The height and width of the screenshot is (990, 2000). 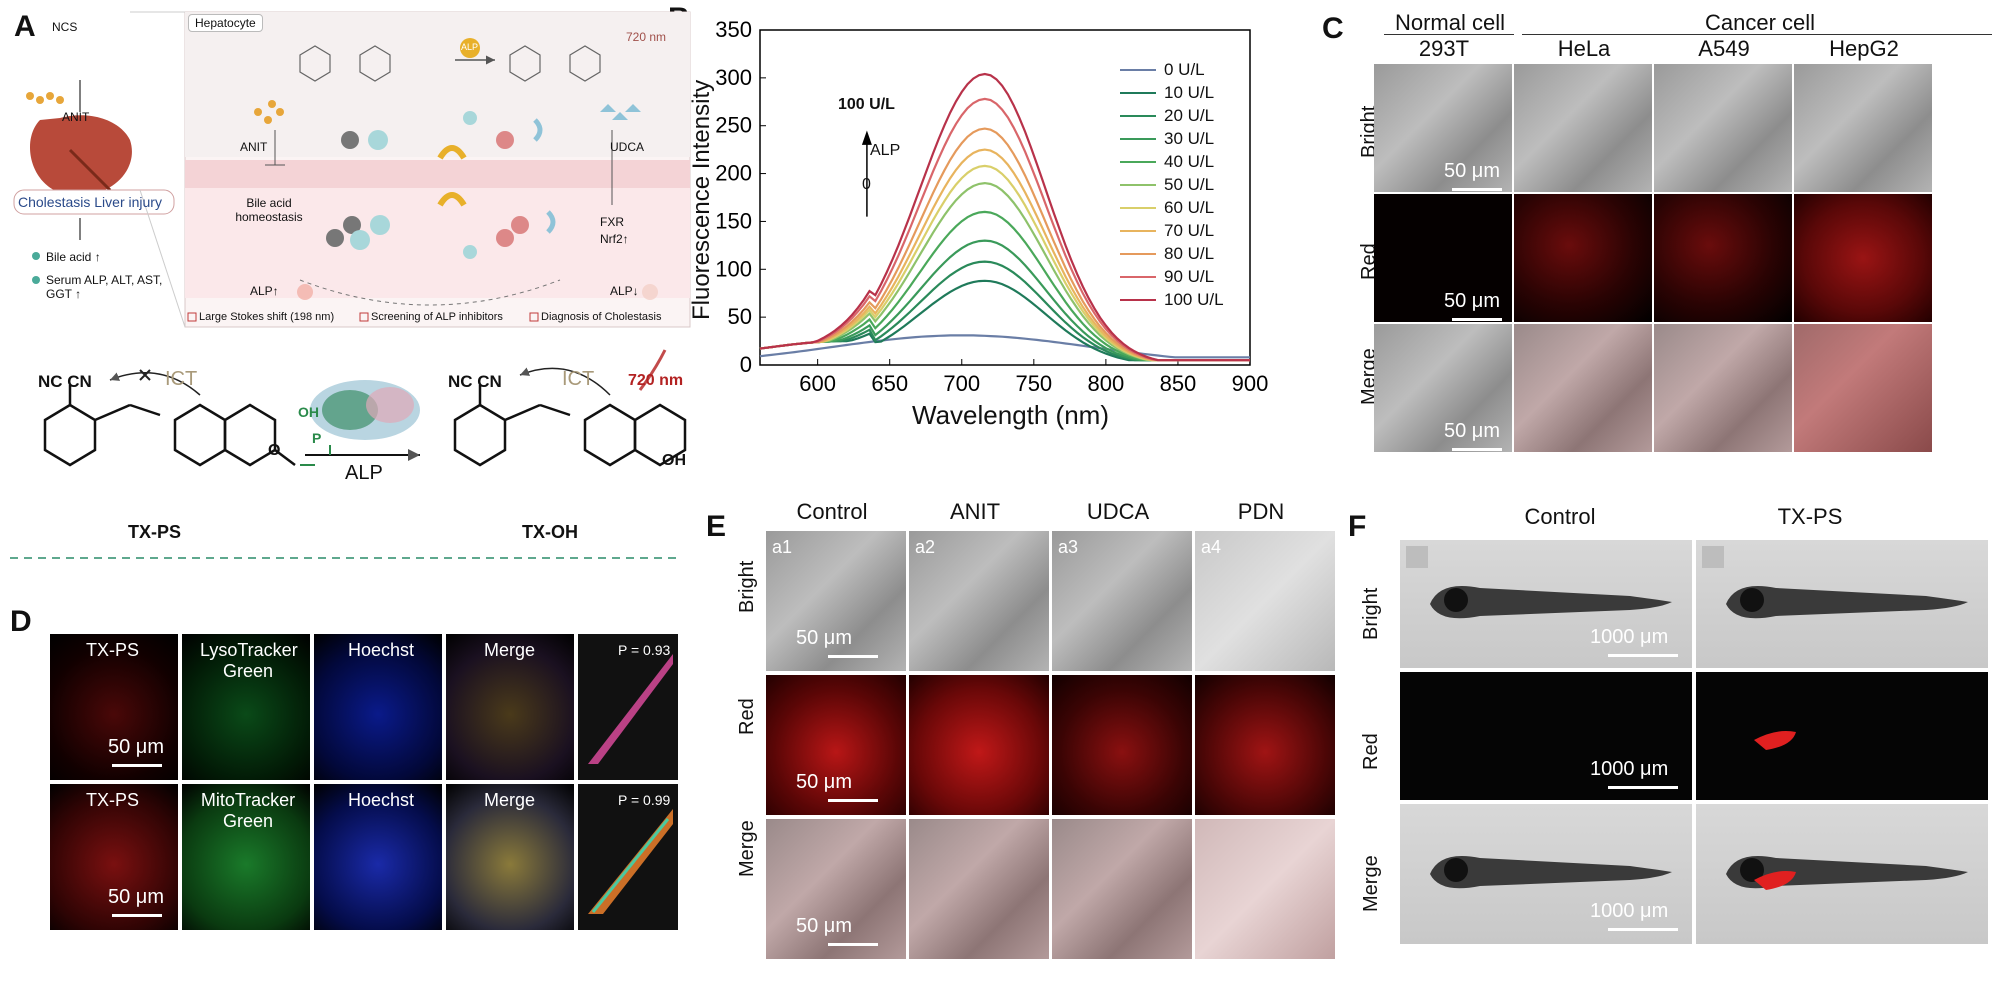 What do you see at coordinates (836, 889) in the screenshot?
I see `e-merge-control: 50 μm` at bounding box center [836, 889].